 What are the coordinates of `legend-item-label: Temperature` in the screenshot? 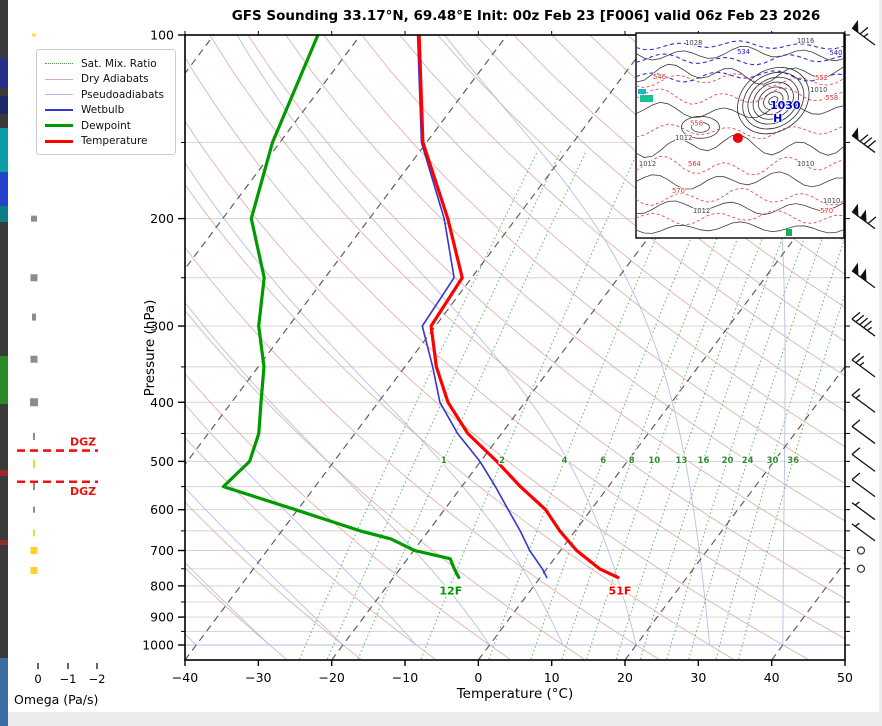 It's located at (114, 141).